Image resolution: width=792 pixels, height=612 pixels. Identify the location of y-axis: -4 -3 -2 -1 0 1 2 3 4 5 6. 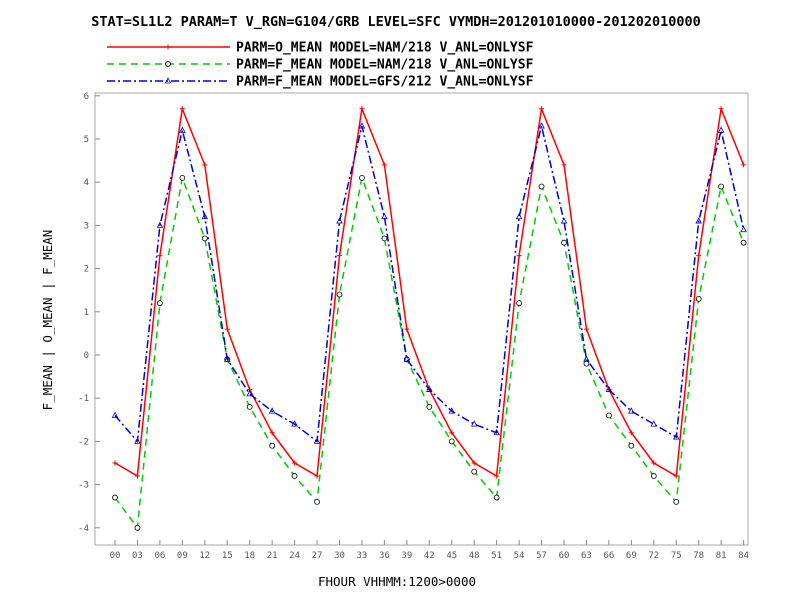
(89, 313).